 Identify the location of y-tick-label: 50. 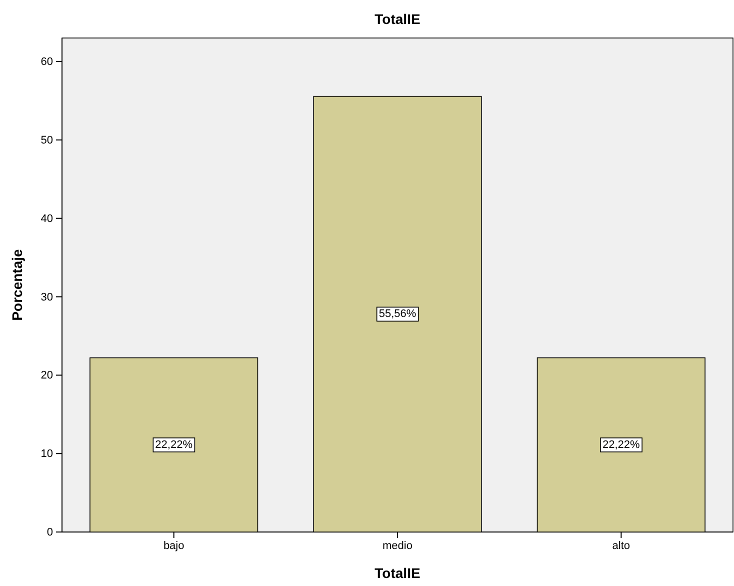
(46, 140).